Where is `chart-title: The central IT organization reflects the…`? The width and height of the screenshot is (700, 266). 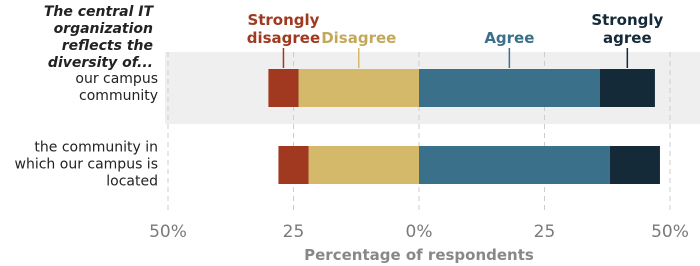 chart-title: The central IT organization reflects the… is located at coordinates (98, 37).